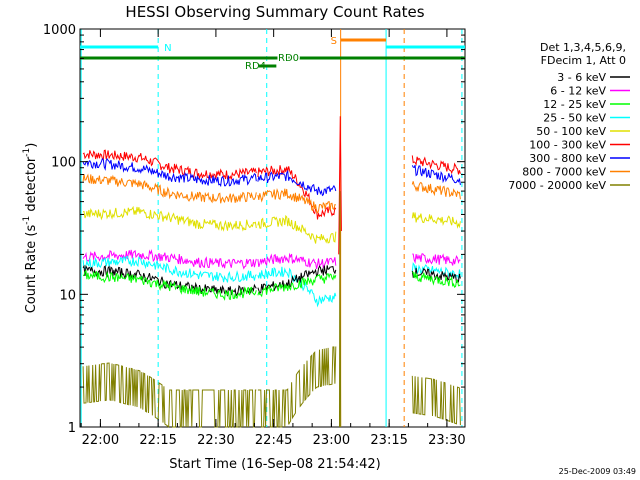 The height and width of the screenshot is (480, 640). I want to click on x-tick-label: 22:15, so click(157, 440).